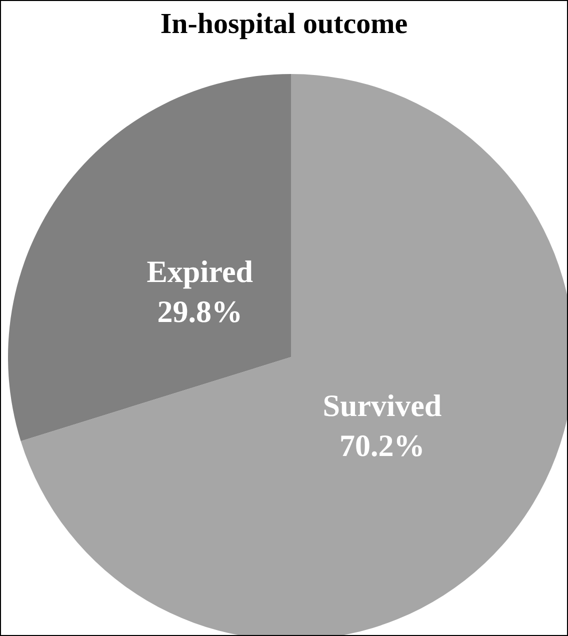 The image size is (568, 636). What do you see at coordinates (382, 446) in the screenshot?
I see `data-label: 70.2%` at bounding box center [382, 446].